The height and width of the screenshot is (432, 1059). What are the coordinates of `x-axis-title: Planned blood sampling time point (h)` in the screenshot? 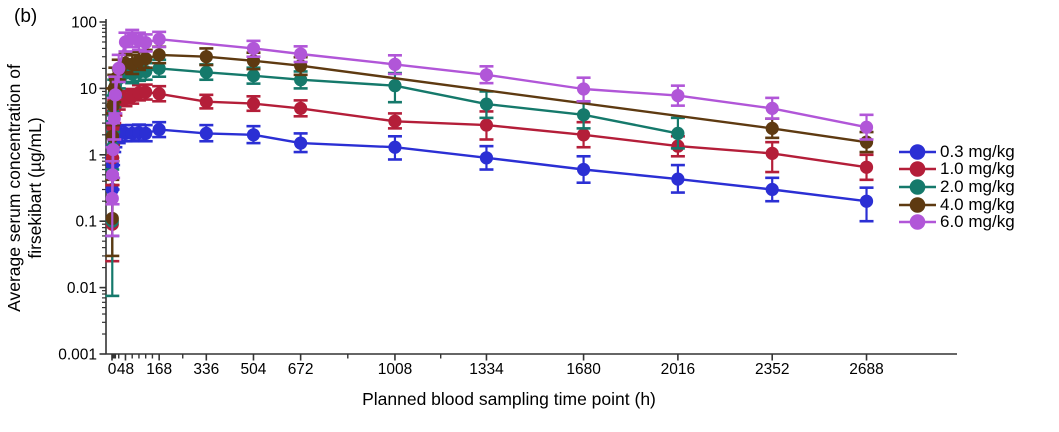 It's located at (509, 399).